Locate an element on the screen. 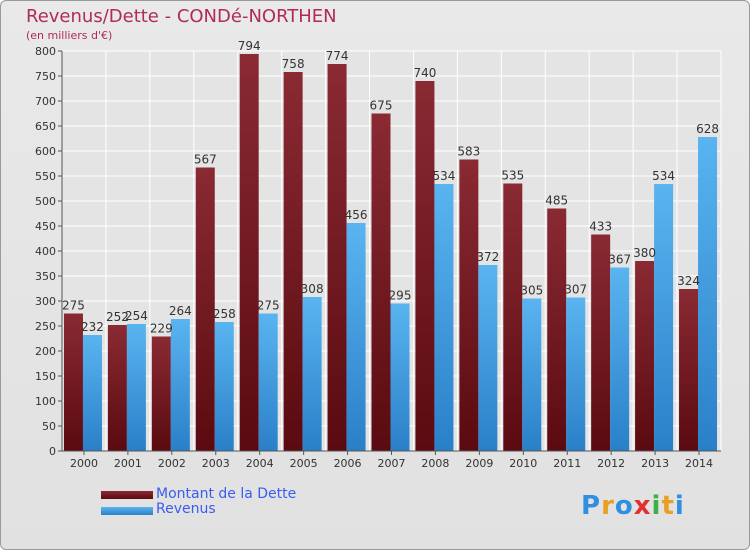 Image resolution: width=750 pixels, height=550 pixels. proxiti-logo: Proxiti is located at coordinates (633, 506).